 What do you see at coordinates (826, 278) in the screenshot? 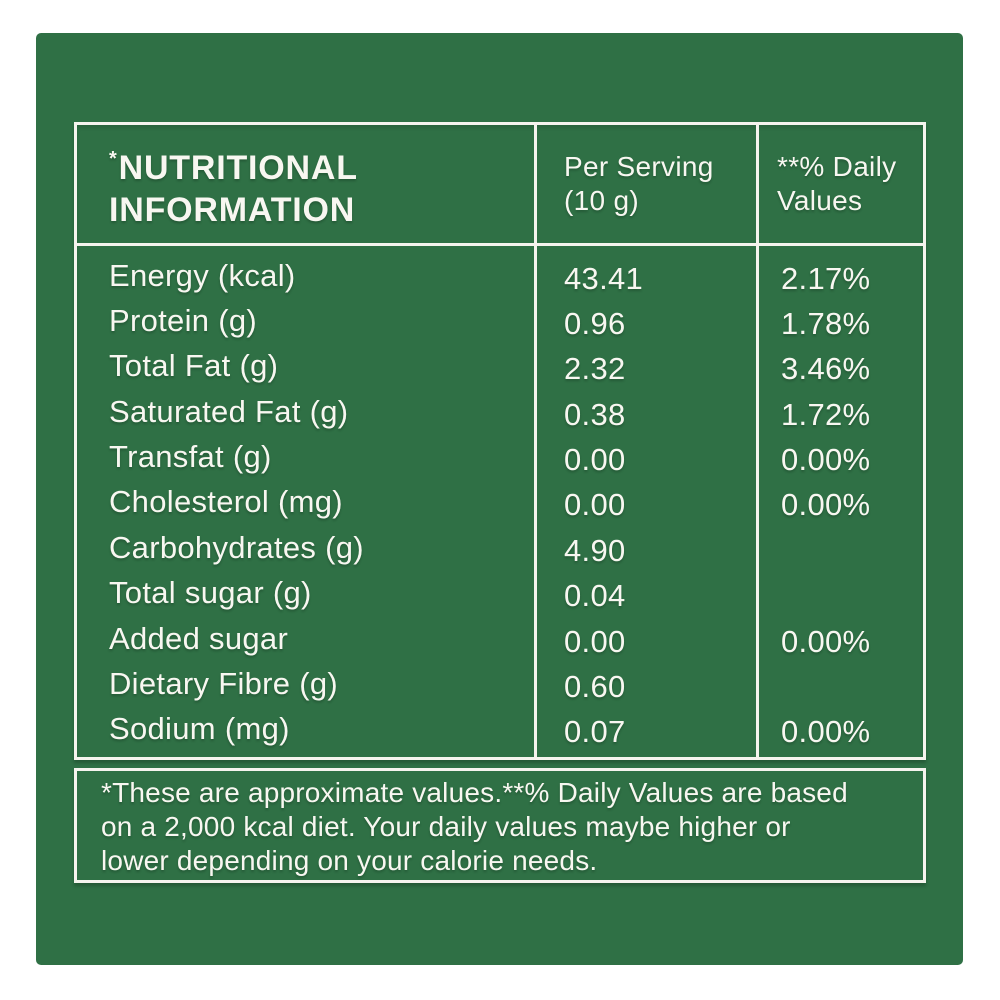
I see `row-daily-energy: 2.17%` at bounding box center [826, 278].